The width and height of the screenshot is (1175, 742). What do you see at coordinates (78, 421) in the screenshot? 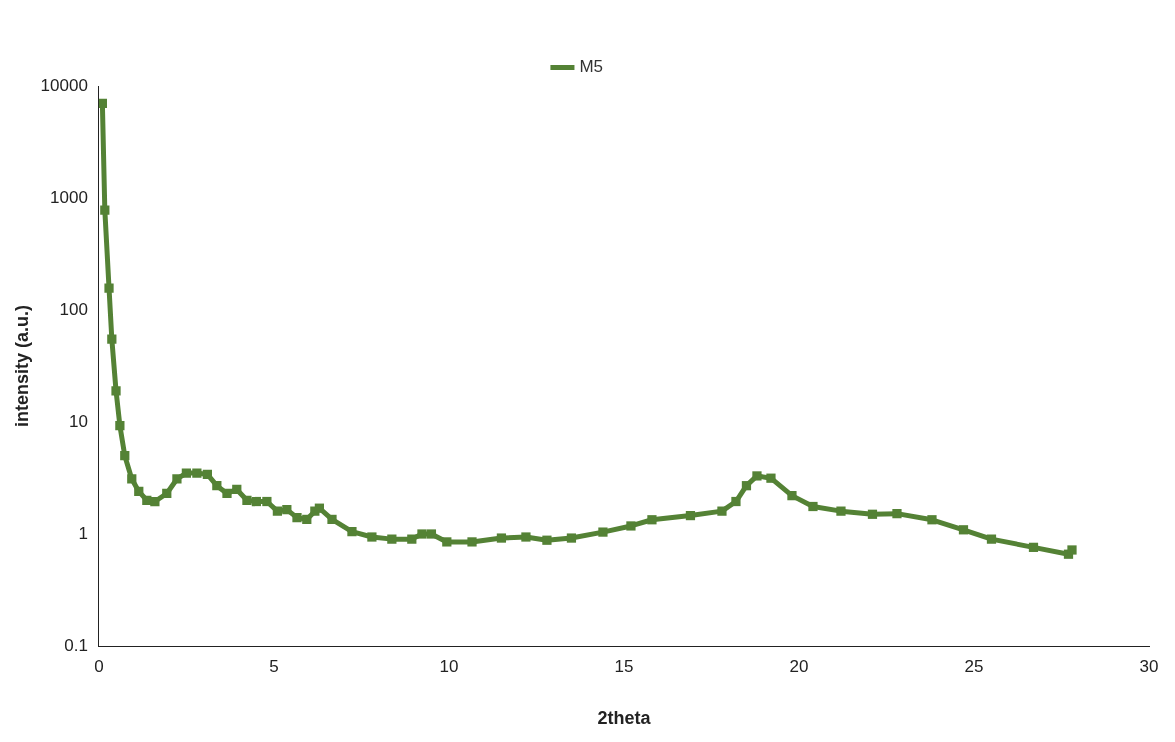
I see `y-tick-label: 10` at bounding box center [78, 421].